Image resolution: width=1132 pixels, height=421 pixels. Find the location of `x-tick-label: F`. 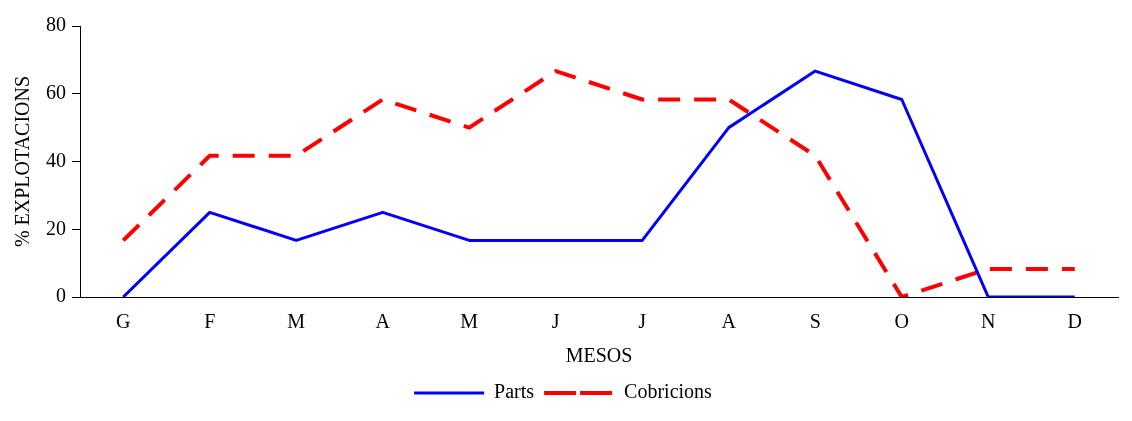

x-tick-label: F is located at coordinates (210, 321).